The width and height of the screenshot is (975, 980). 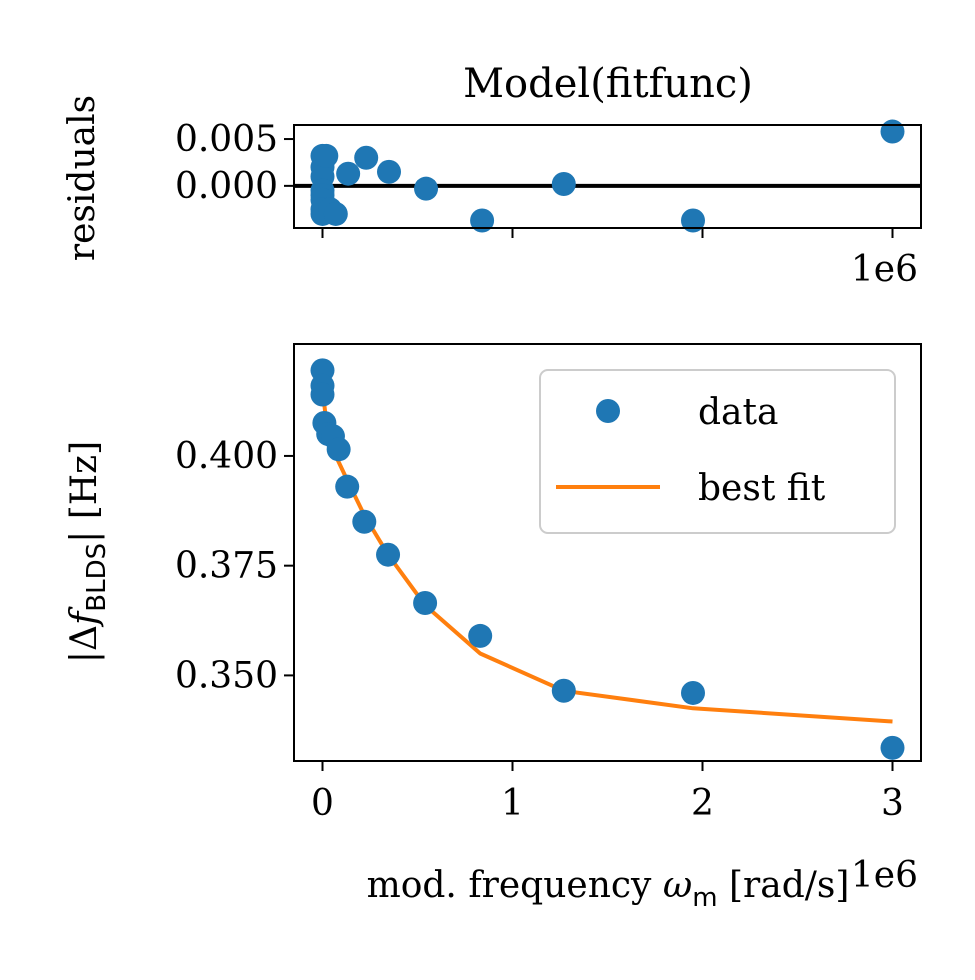 What do you see at coordinates (84, 492) in the screenshot?
I see `ylabel-suffix: | [Hz]` at bounding box center [84, 492].